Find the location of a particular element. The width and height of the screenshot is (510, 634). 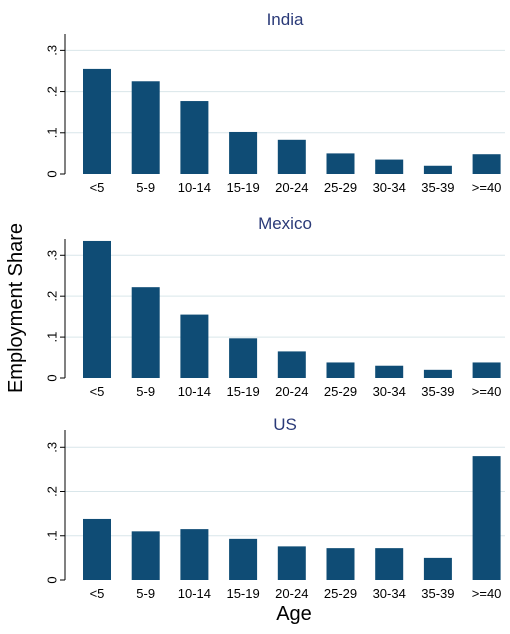

panel-title: India is located at coordinates (285, 19).